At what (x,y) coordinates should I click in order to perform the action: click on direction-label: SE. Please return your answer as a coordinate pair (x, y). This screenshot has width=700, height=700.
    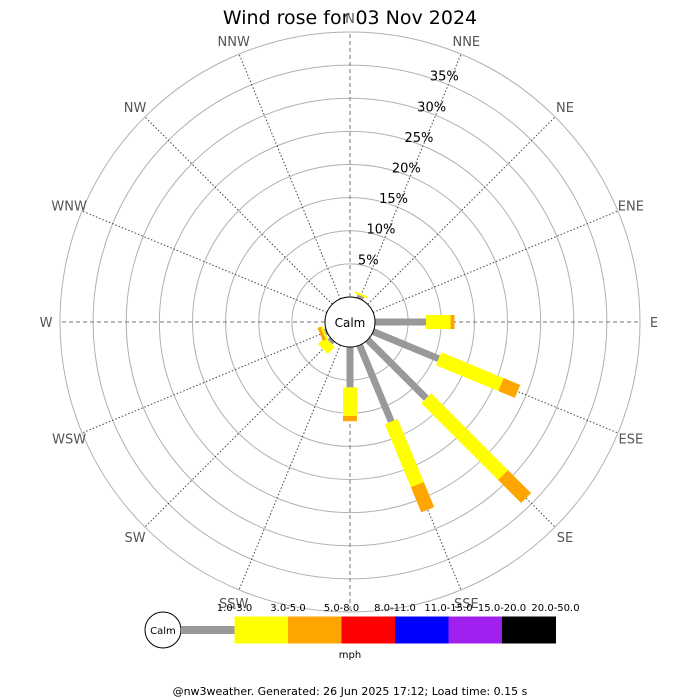
    Looking at the image, I should click on (565, 538).